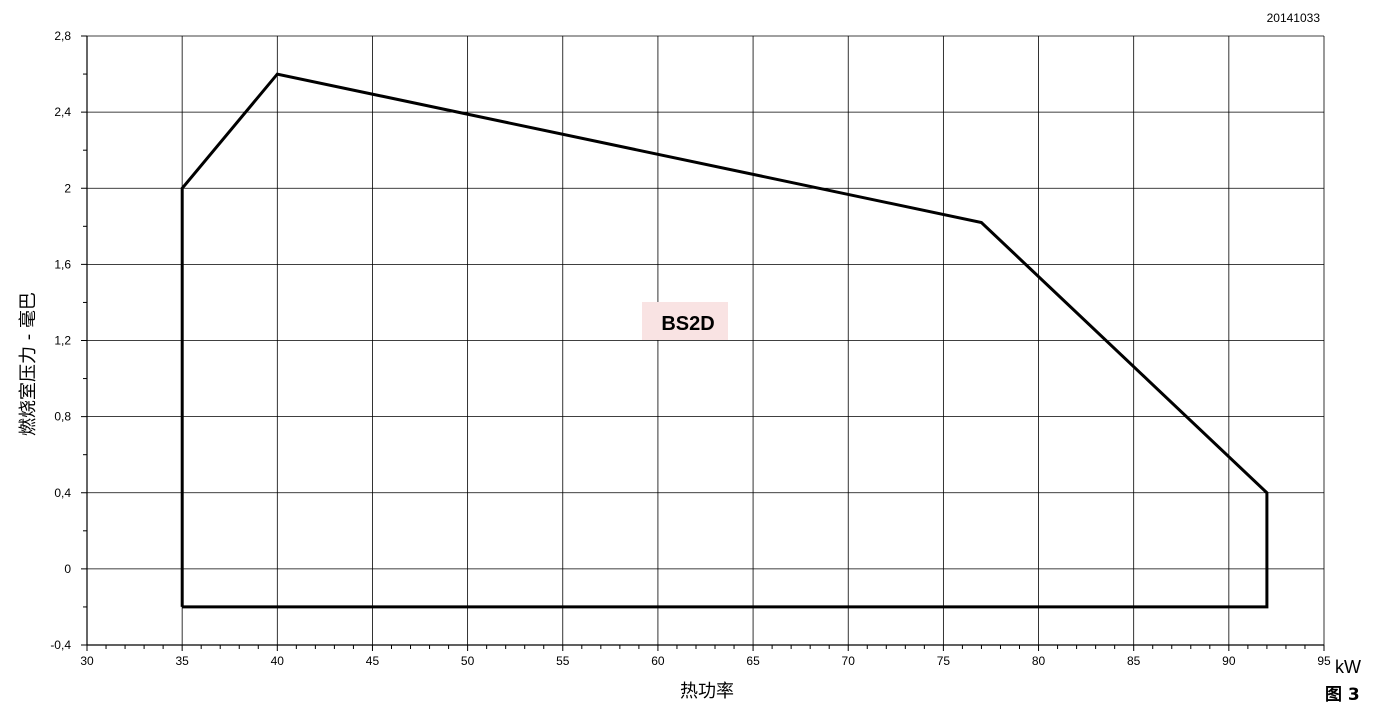 The width and height of the screenshot is (1375, 702). I want to click on x-tick-label-4: 50, so click(468, 661).